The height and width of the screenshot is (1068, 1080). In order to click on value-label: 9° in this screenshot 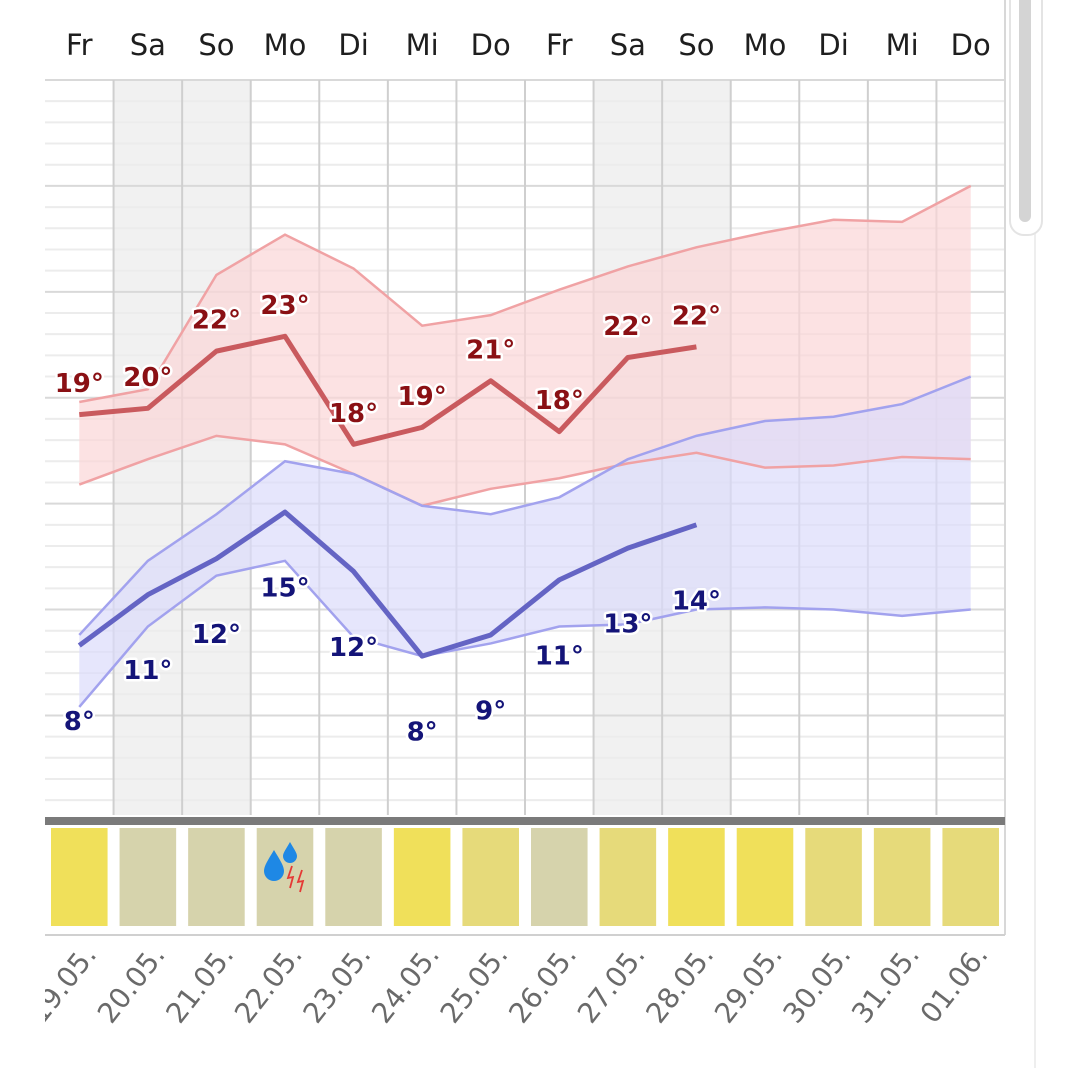, I will do `click(490, 711)`.